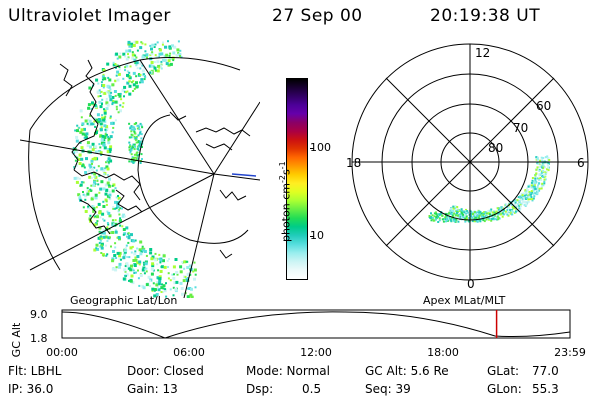 The width and height of the screenshot is (600, 400). I want to click on orbit-xtick-1200: 12:00, so click(316, 352).